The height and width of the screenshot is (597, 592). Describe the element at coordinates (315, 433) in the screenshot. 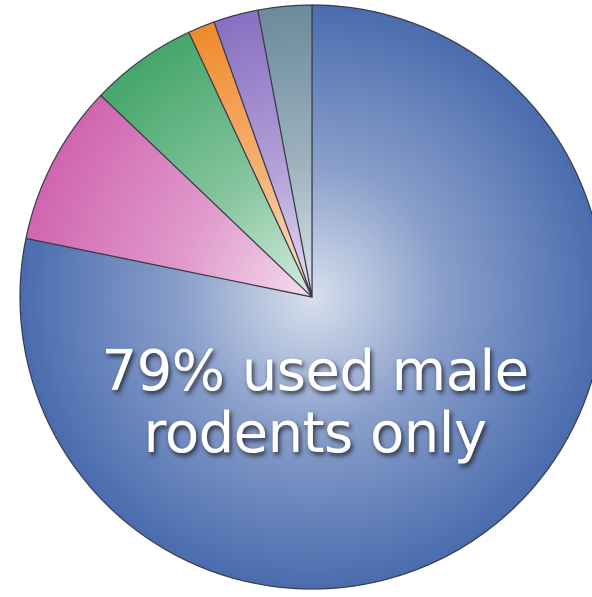

I see `annotation-line-2: rodents only` at that location.